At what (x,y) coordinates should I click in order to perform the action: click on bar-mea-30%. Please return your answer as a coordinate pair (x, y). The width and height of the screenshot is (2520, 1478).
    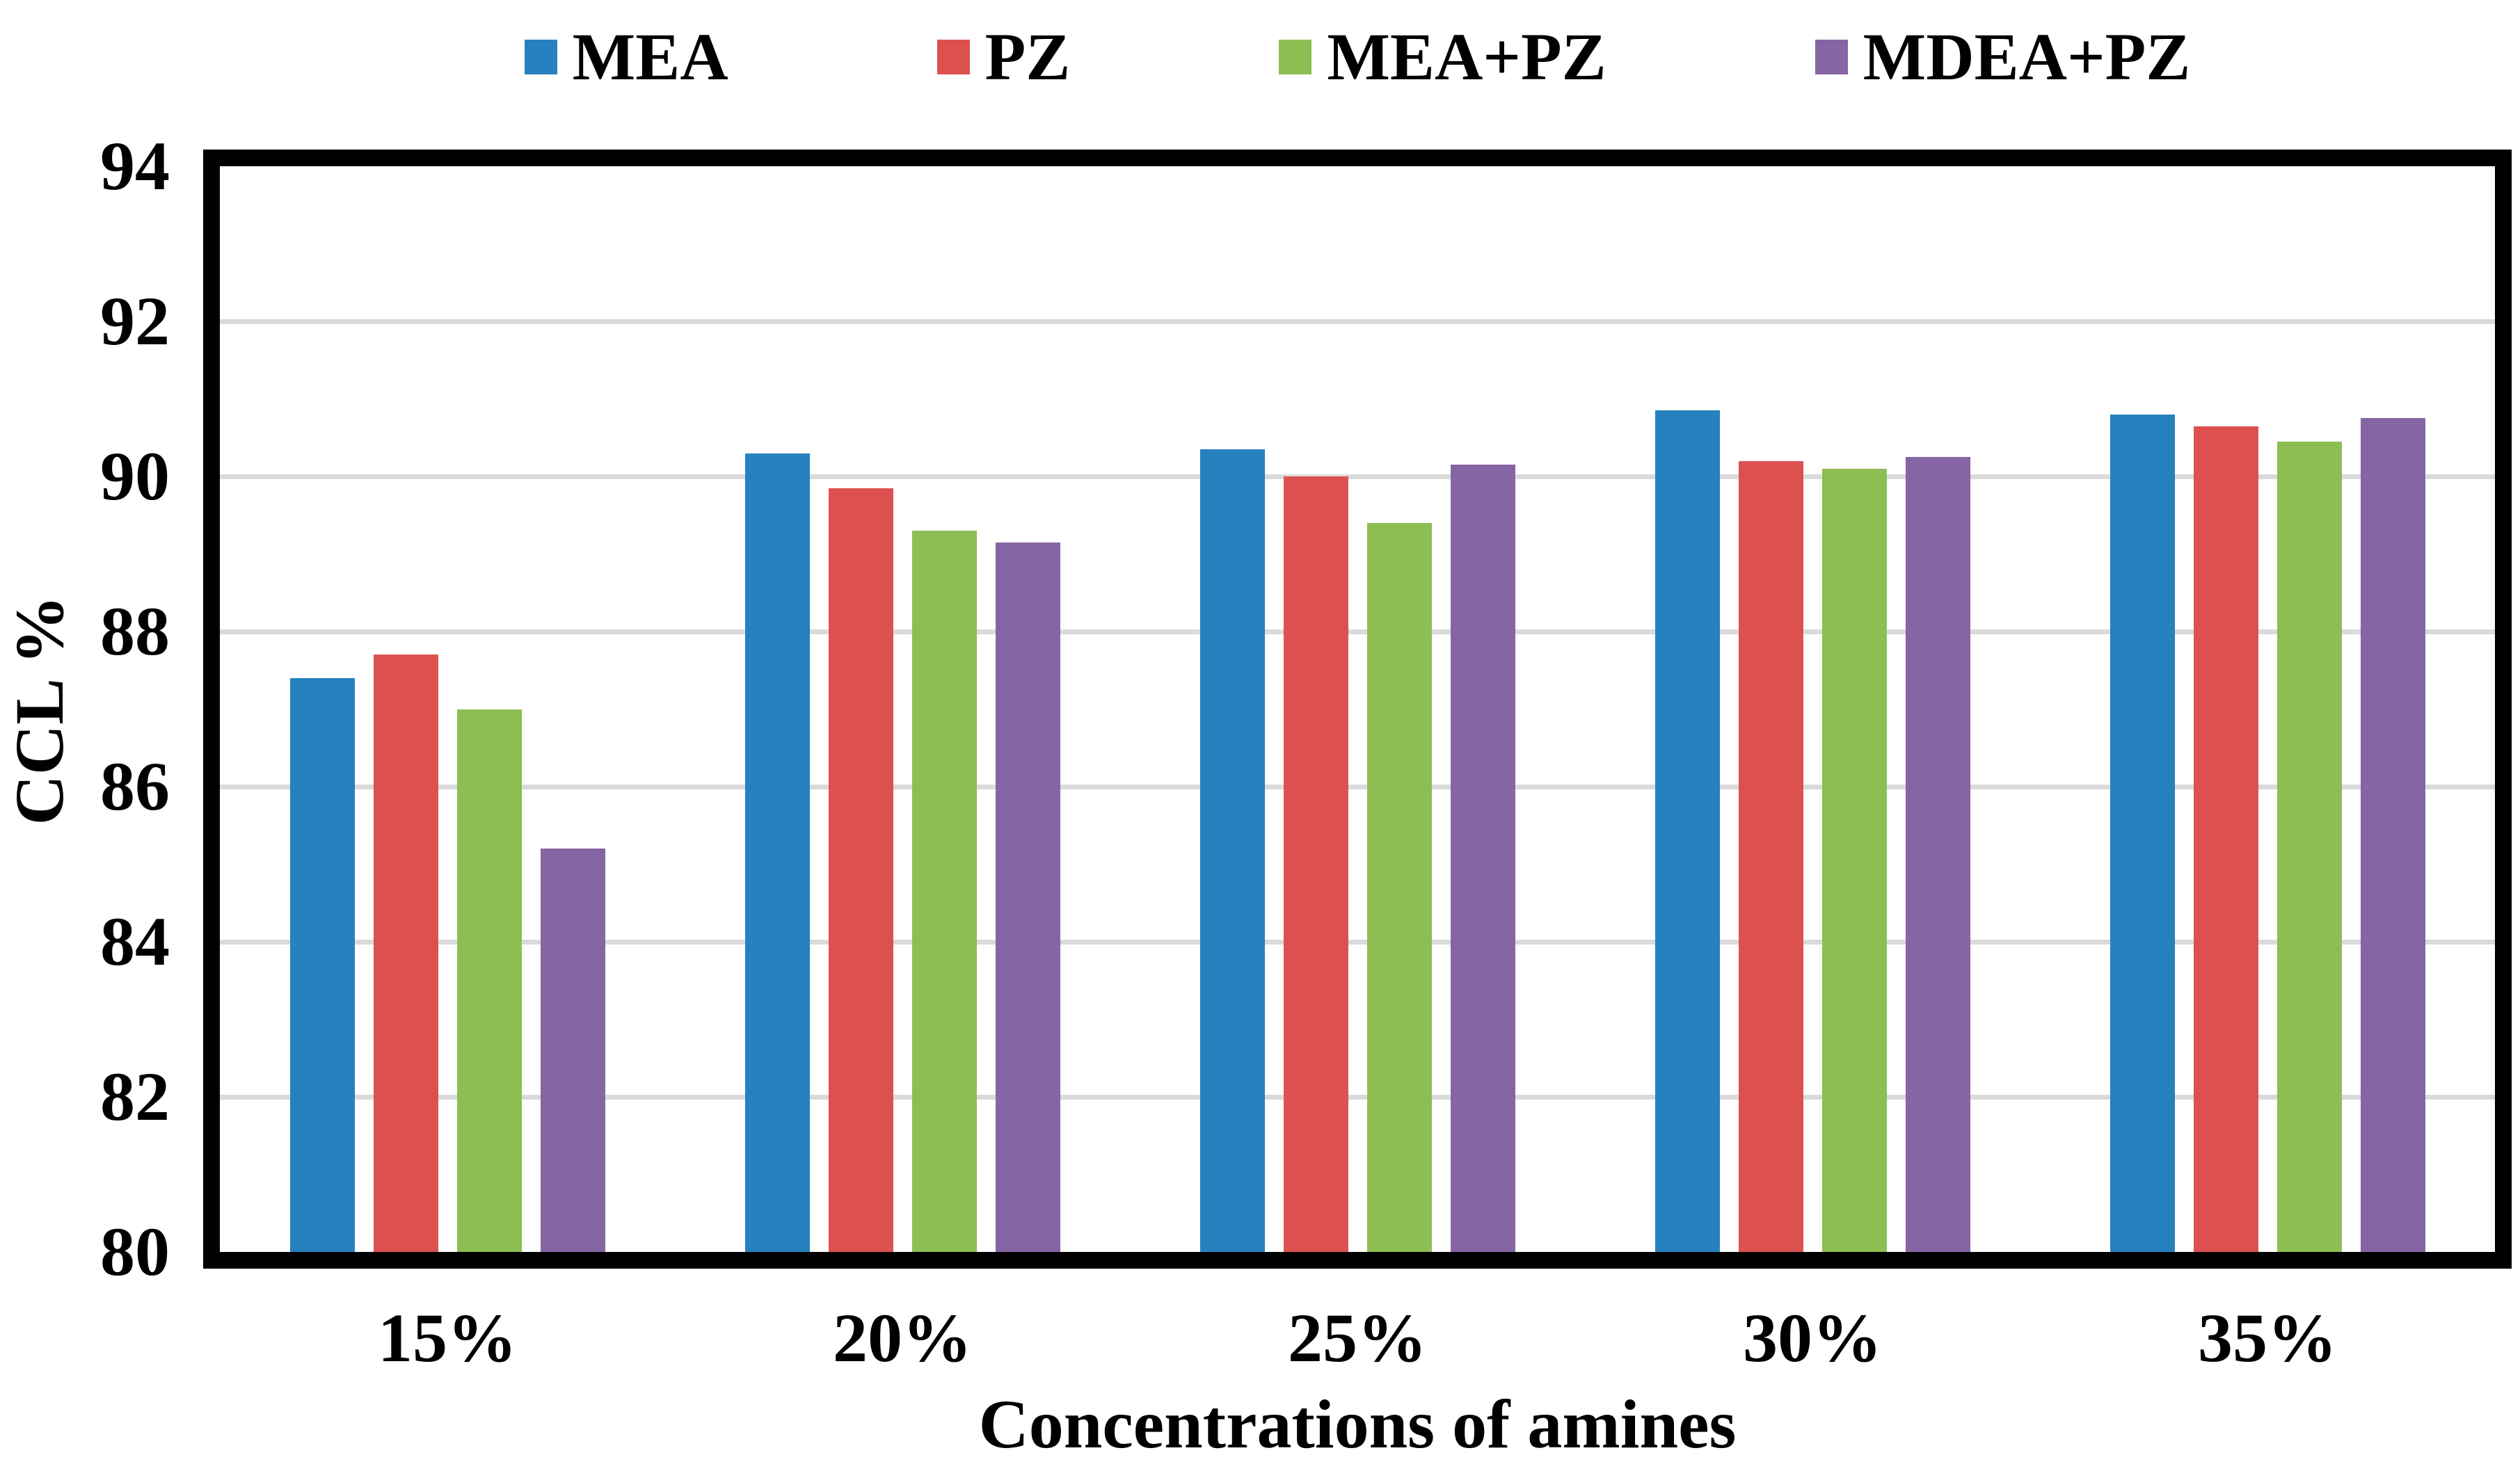
    Looking at the image, I should click on (1687, 831).